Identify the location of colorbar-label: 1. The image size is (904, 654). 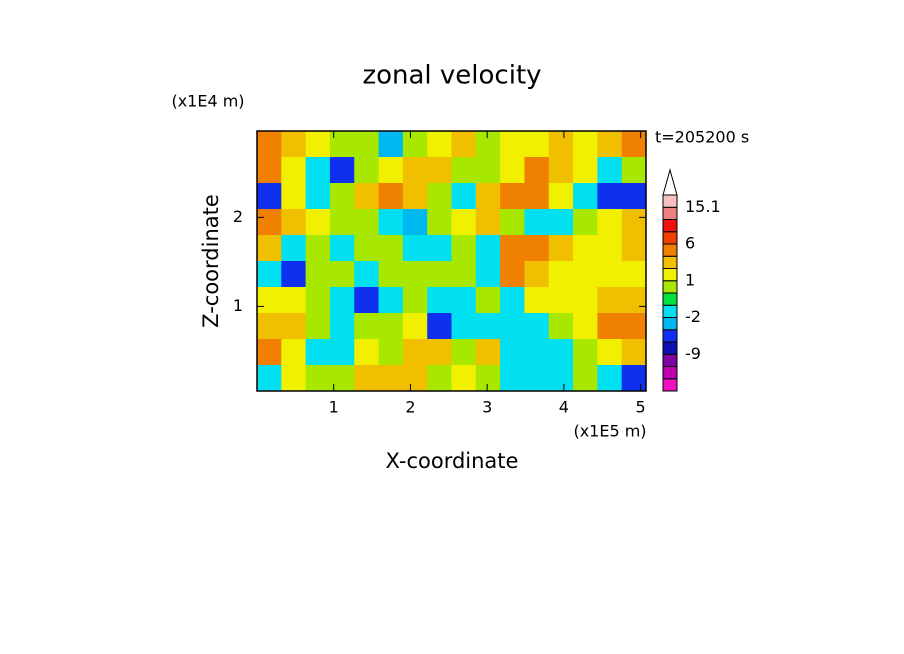
(690, 279).